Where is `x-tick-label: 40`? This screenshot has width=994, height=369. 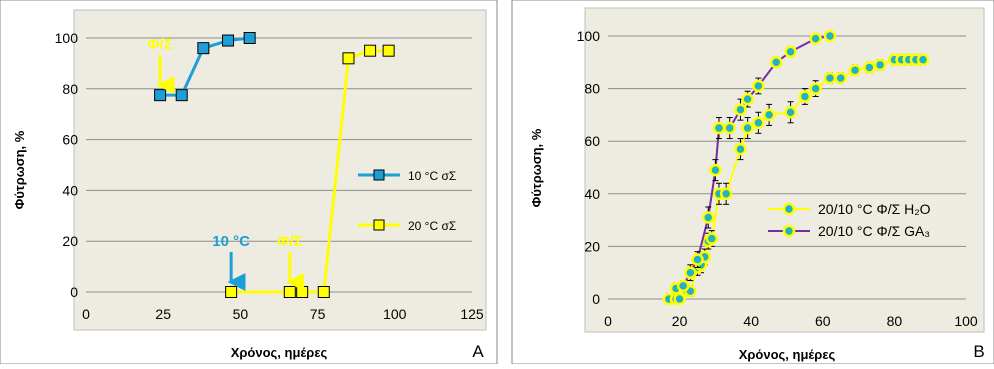 x-tick-label: 40 is located at coordinates (751, 321).